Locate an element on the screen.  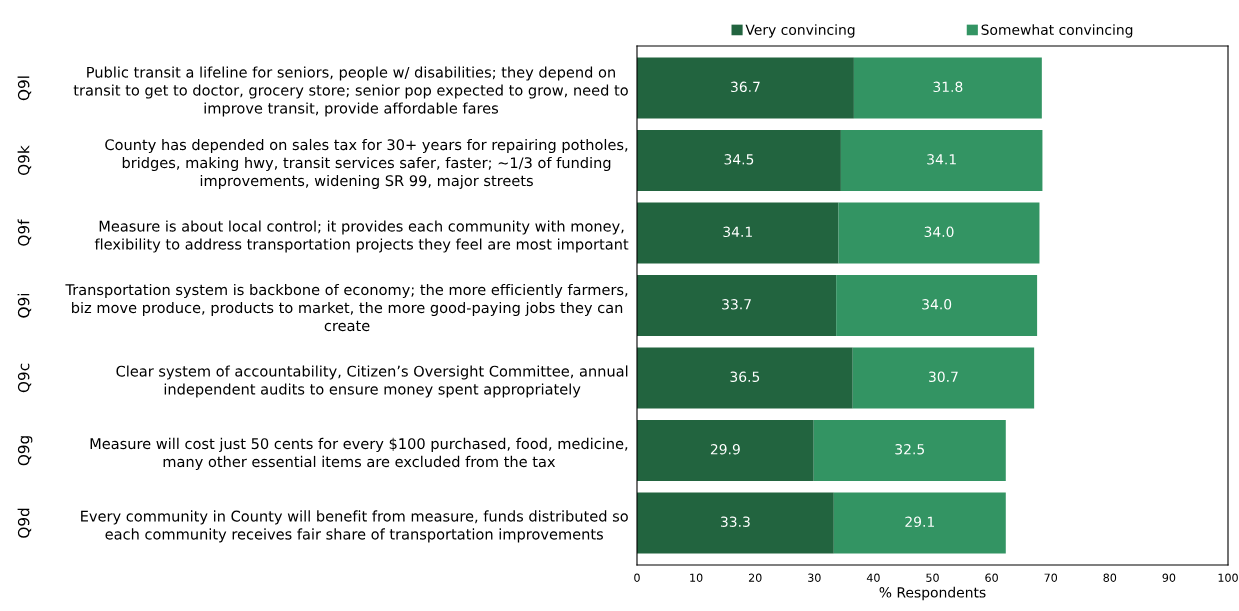
text: Q9c is located at coordinates (24, 378).